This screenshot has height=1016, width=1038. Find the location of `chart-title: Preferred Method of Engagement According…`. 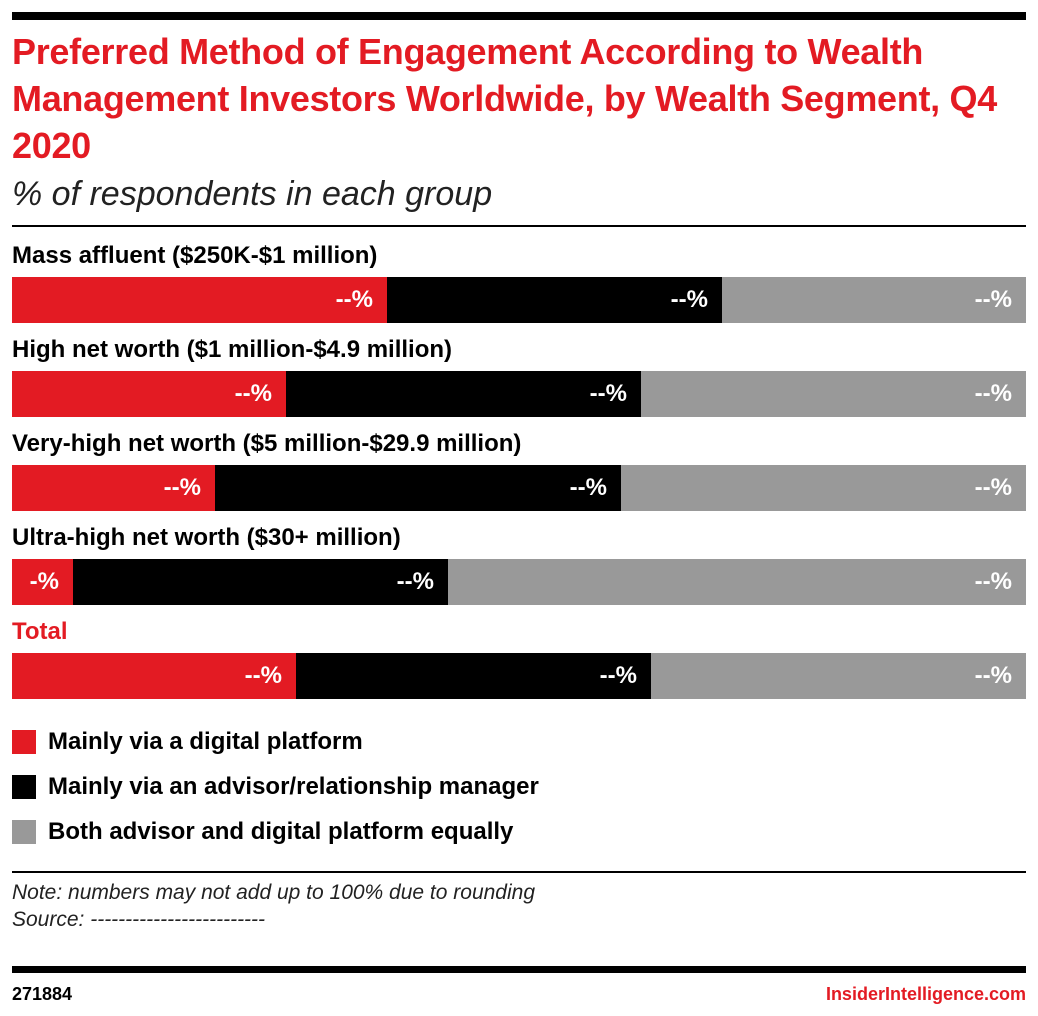

chart-title: Preferred Method of Engagement According… is located at coordinates (504, 98).